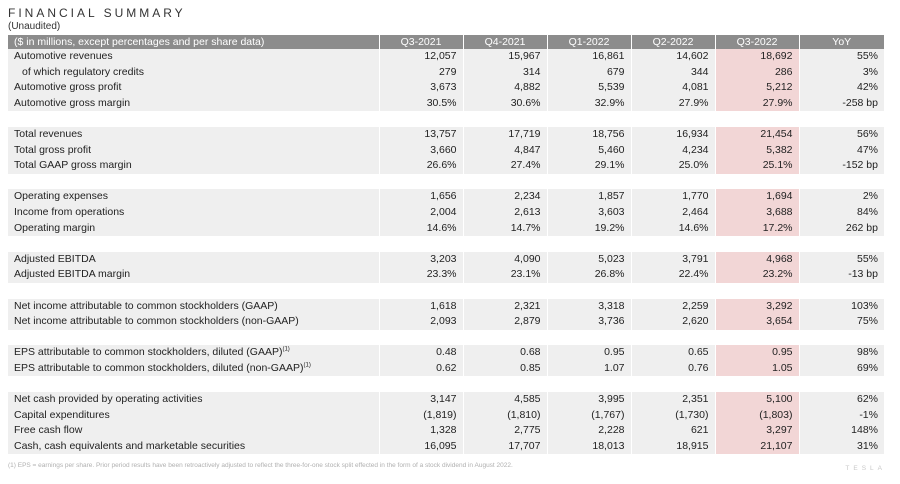 This screenshot has width=900, height=484. What do you see at coordinates (588, 42) in the screenshot?
I see `column-header: Q1-2022` at bounding box center [588, 42].